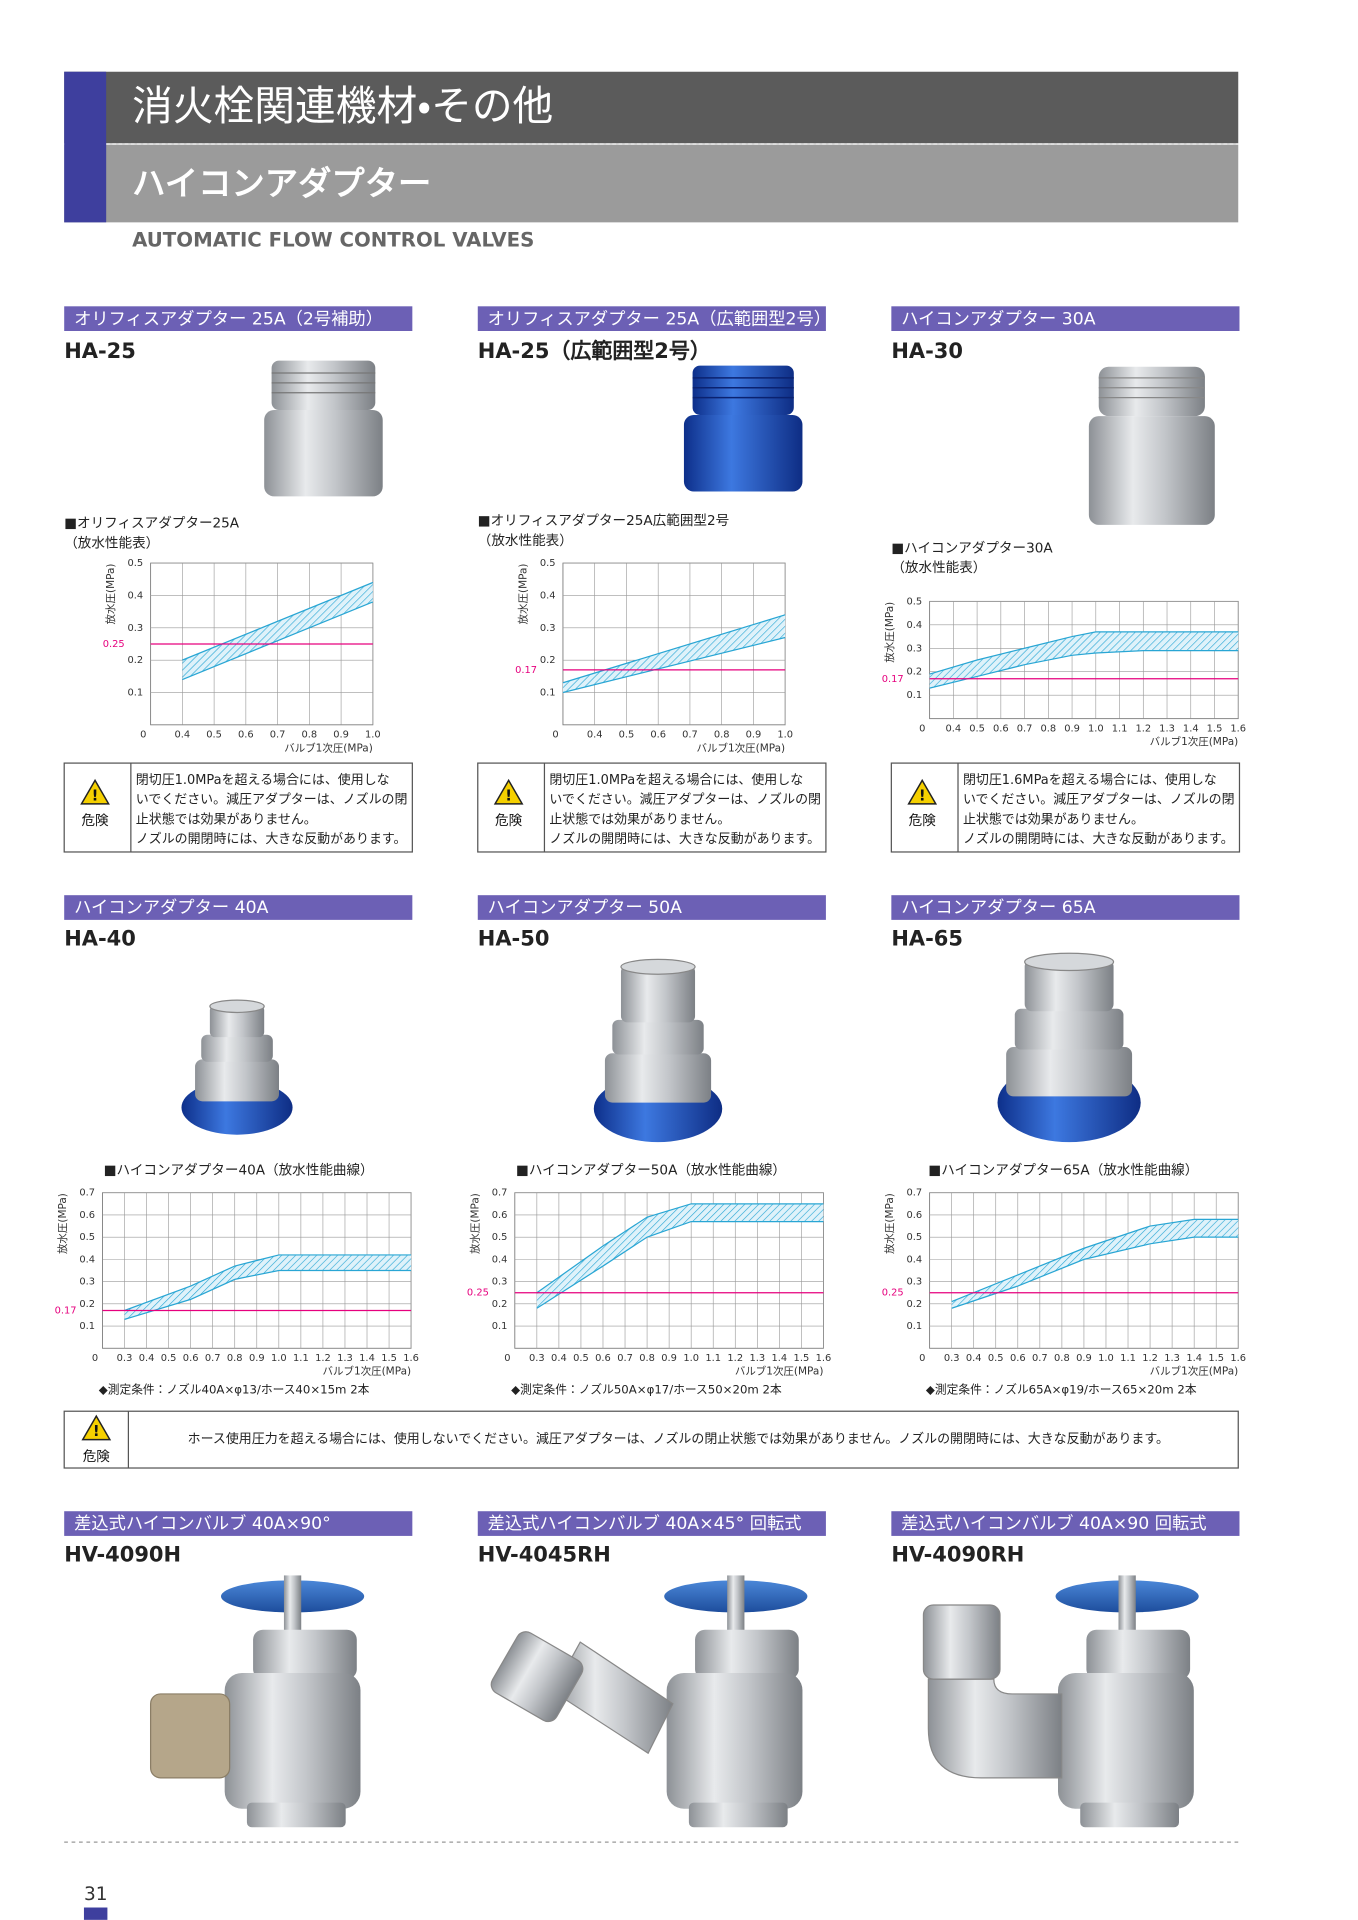 This screenshot has height=1920, width=1358. What do you see at coordinates (202, 1523) in the screenshot?
I see `product-label: 差込式ハイコンバルブ 40A×90°` at bounding box center [202, 1523].